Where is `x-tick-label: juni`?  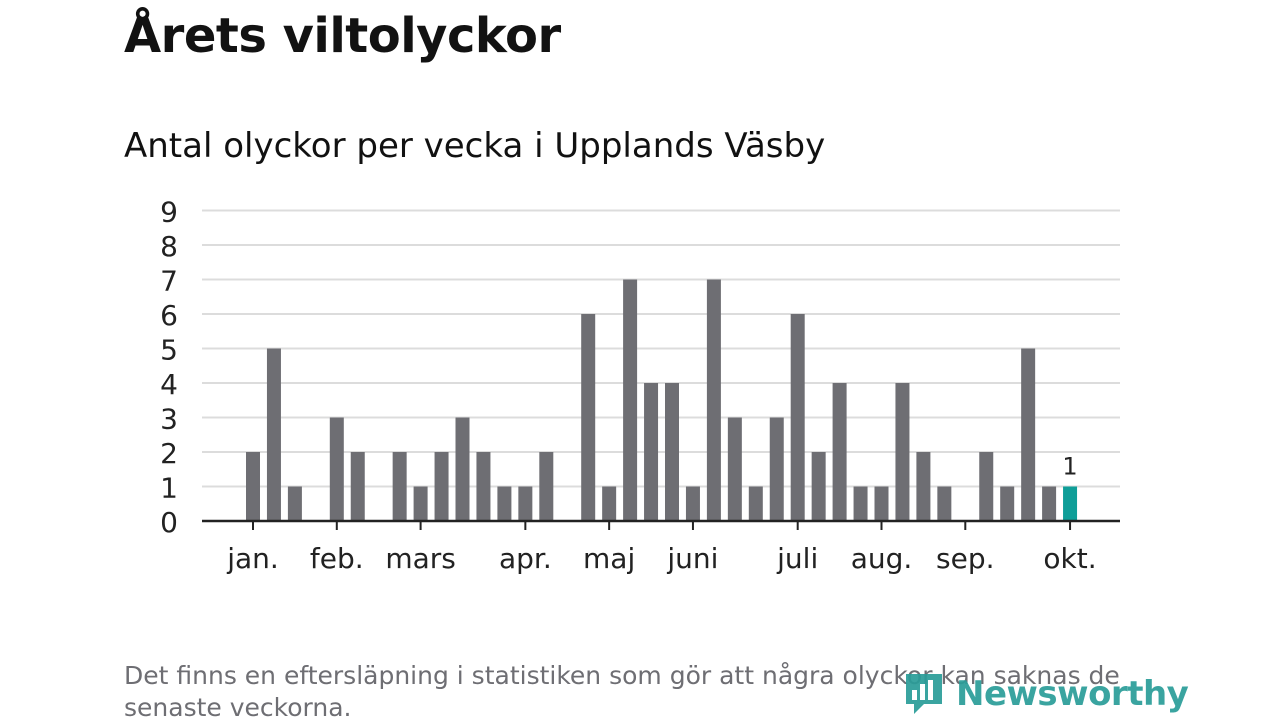 x-tick-label: juni is located at coordinates (692, 558).